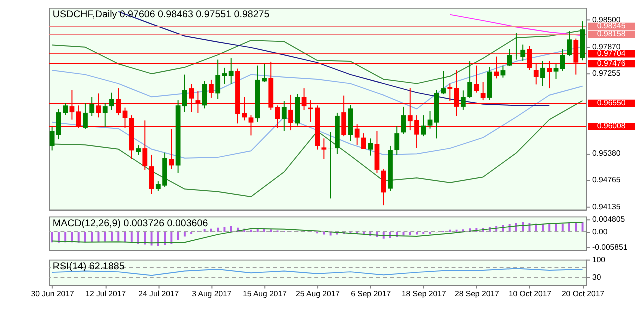 The height and width of the screenshot is (335, 640). What do you see at coordinates (607, 19) in the screenshot?
I see `y-tick-label: 0.98500` at bounding box center [607, 19].